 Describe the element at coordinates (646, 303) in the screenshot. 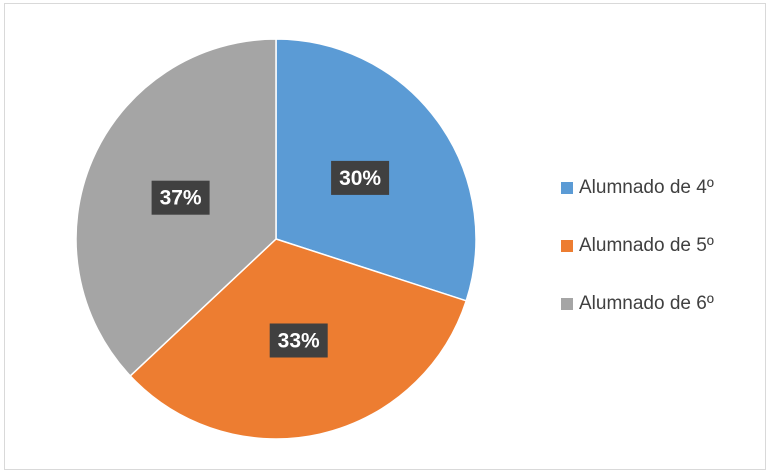

I see `legend-label-6: Alumnado de 6º` at that location.